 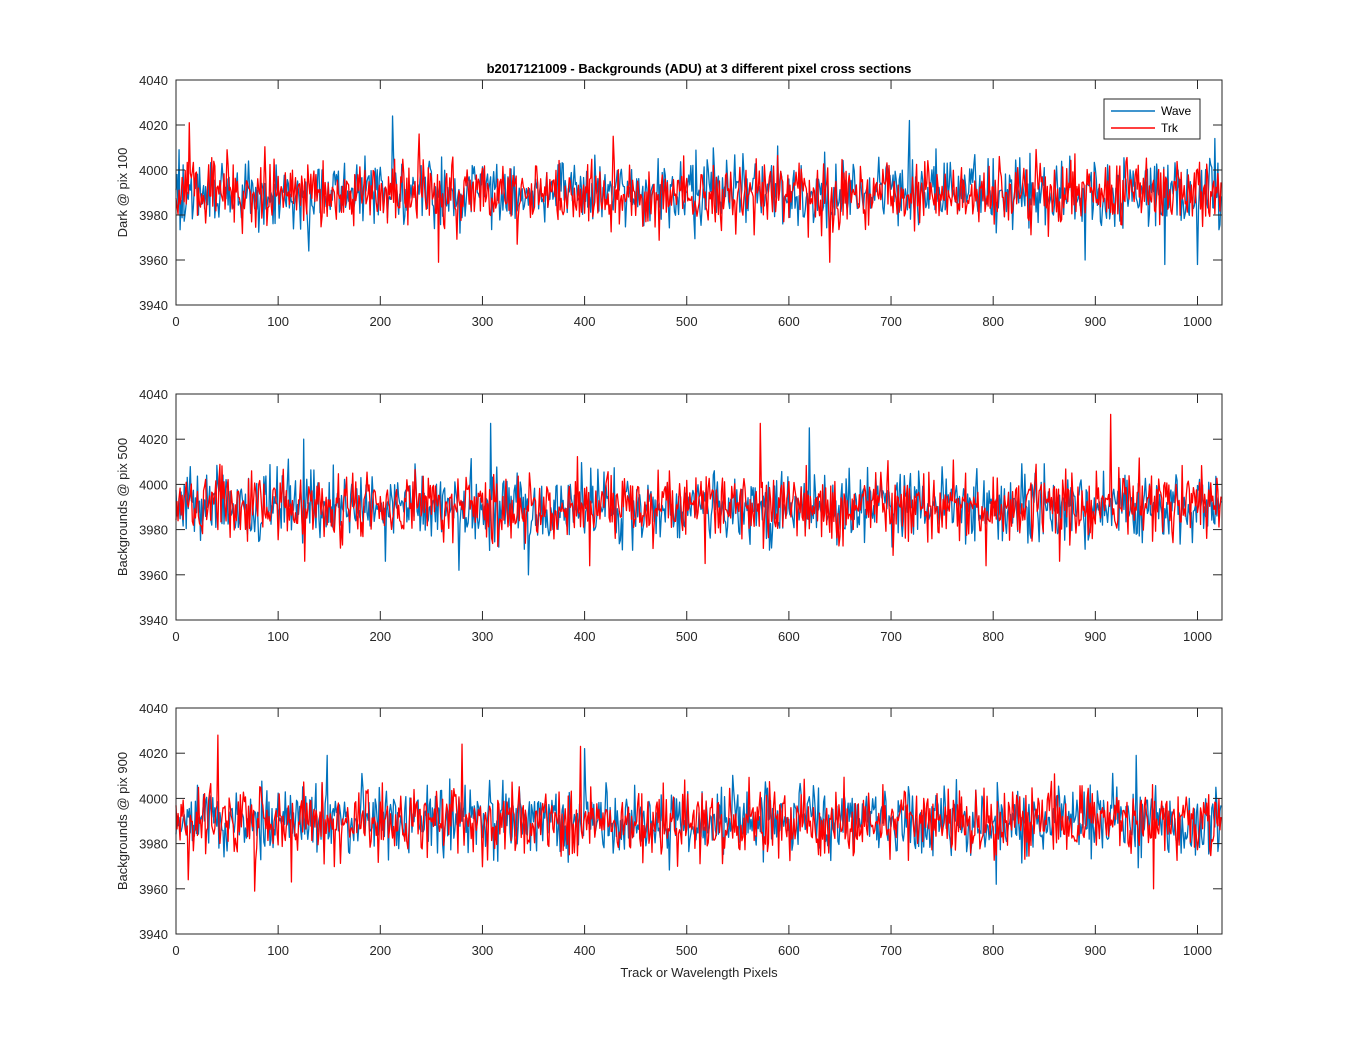 I want to click on legend: Wave Trk, so click(x=1152, y=119).